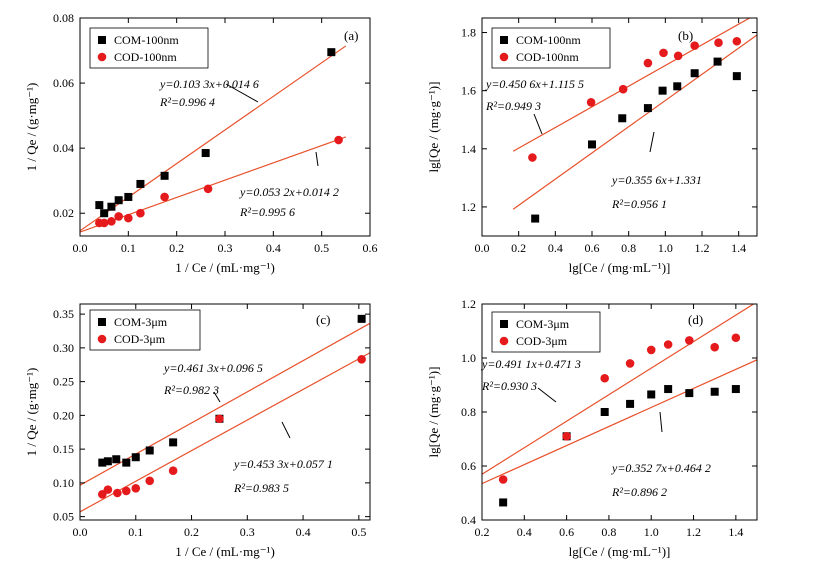  What do you see at coordinates (63, 382) in the screenshot?
I see `y-tick-label: 0.25` at bounding box center [63, 382].